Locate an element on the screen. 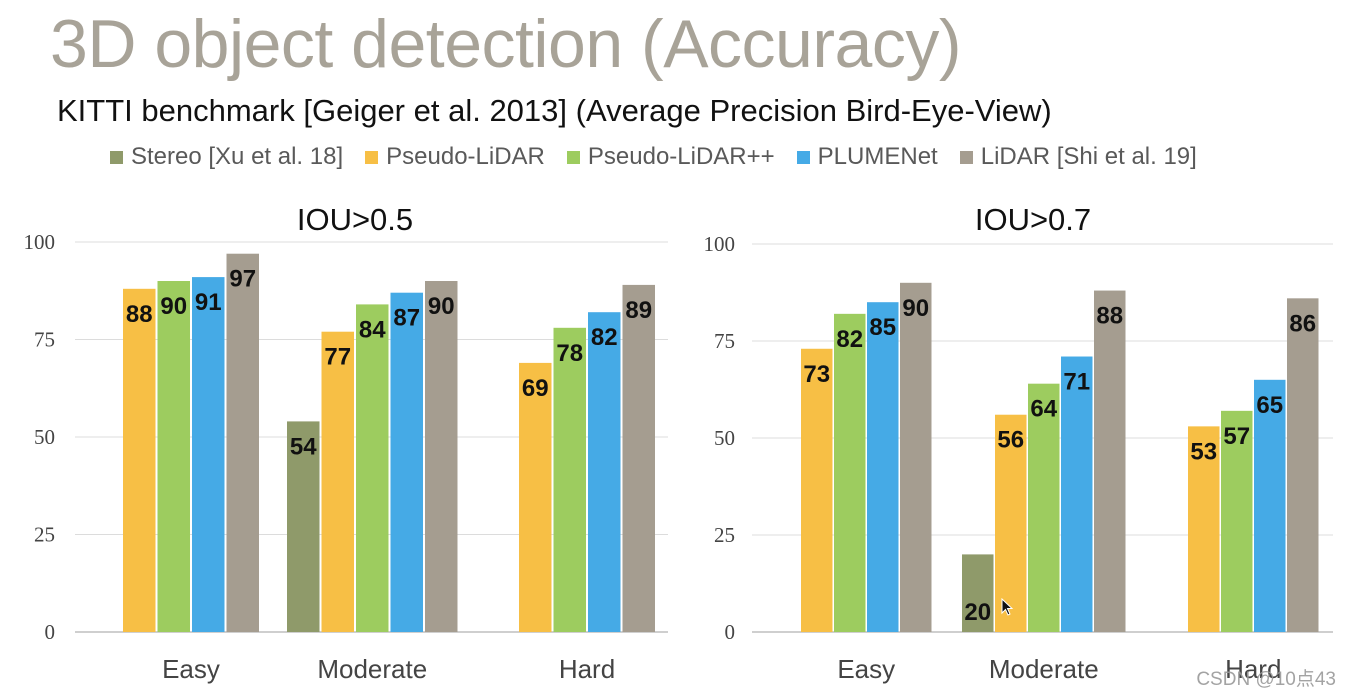 This screenshot has height=697, width=1350. legend-item-stereo: Stereo [Xu et al. 18] is located at coordinates (226, 157).